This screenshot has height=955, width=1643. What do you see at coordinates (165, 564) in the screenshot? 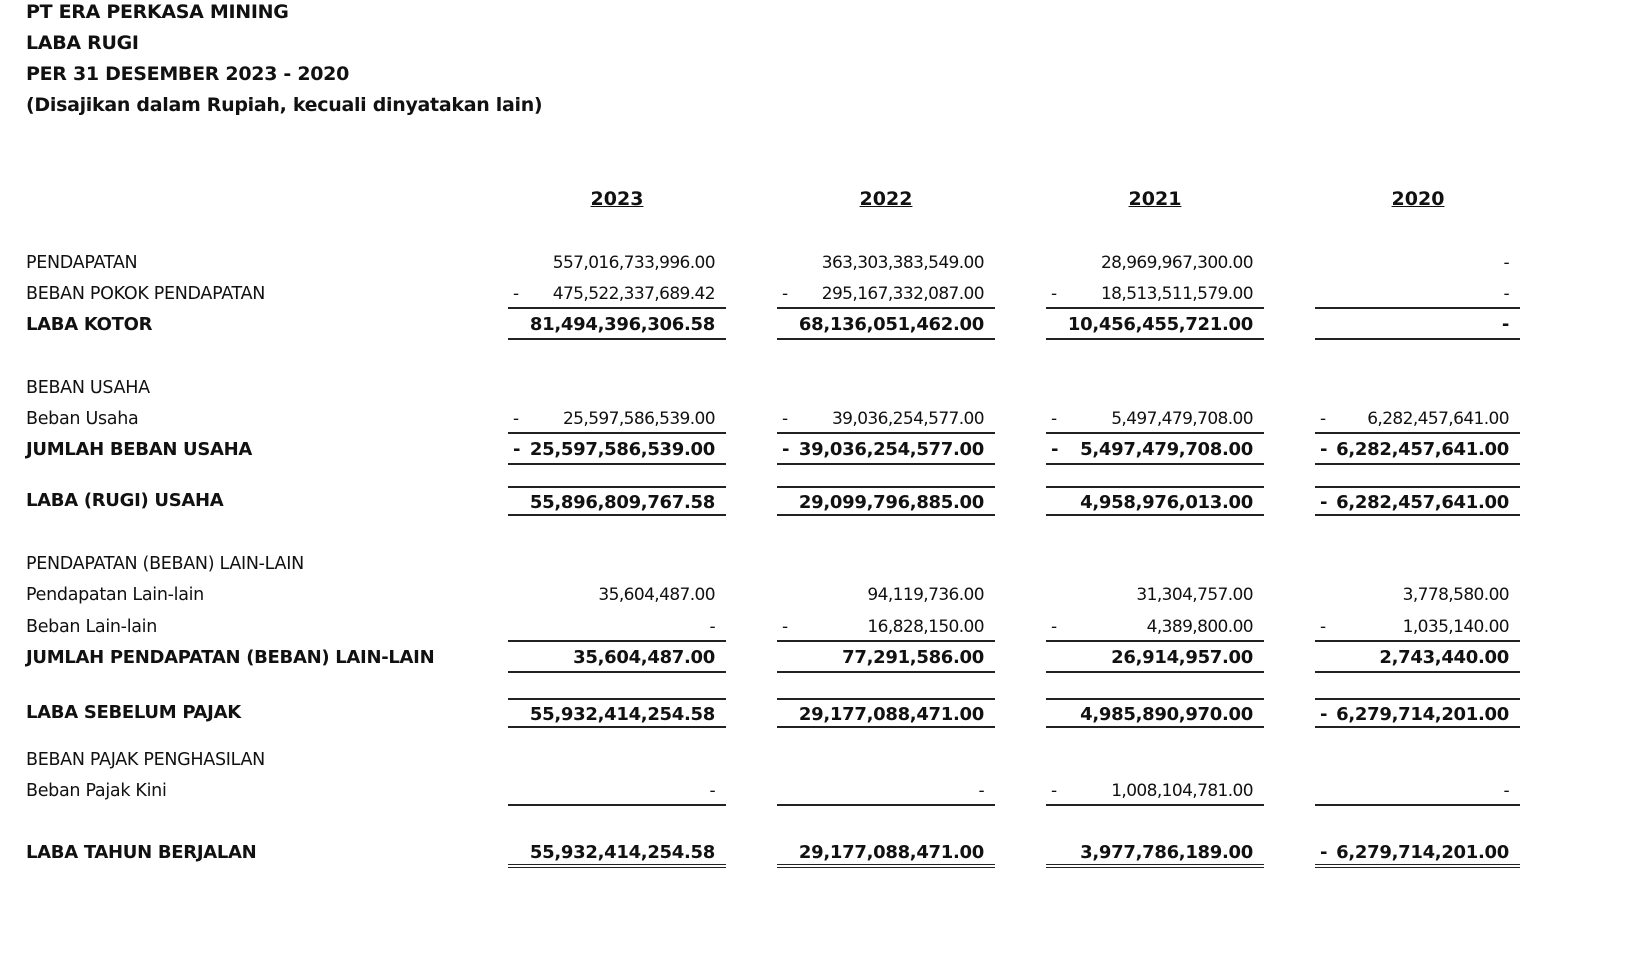
I see `row-label: PENDAPATAN (BEBAN) LAIN-LAIN` at bounding box center [165, 564].